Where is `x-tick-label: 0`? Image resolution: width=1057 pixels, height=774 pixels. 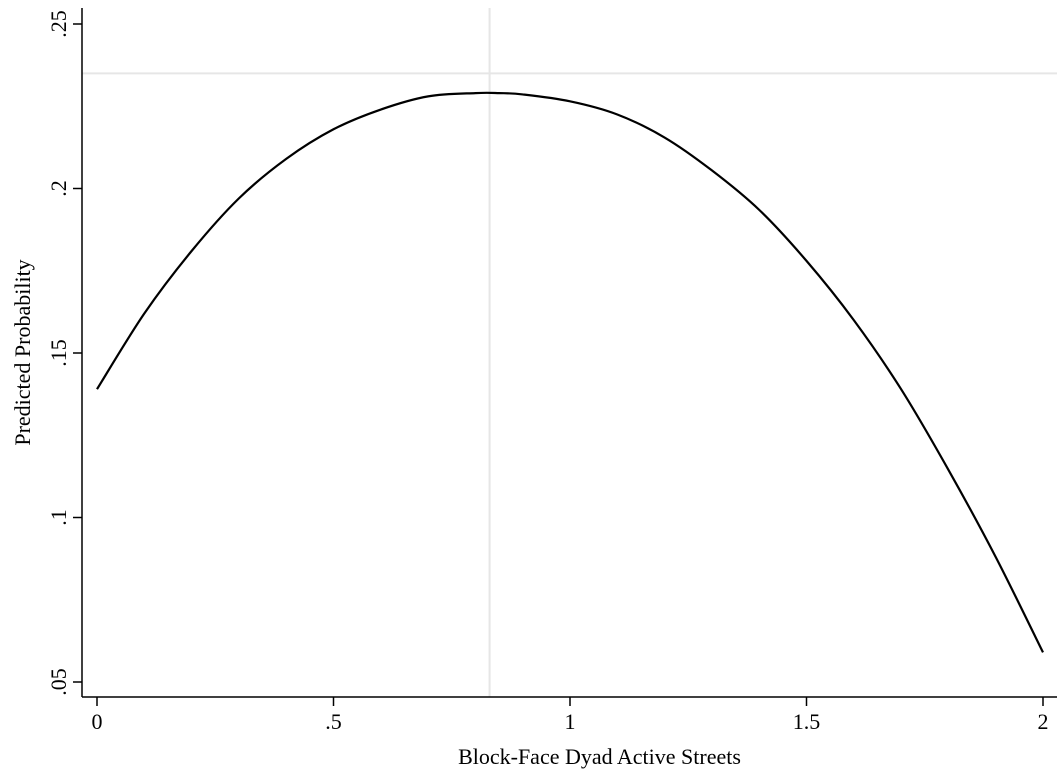 x-tick-label: 0 is located at coordinates (97, 721).